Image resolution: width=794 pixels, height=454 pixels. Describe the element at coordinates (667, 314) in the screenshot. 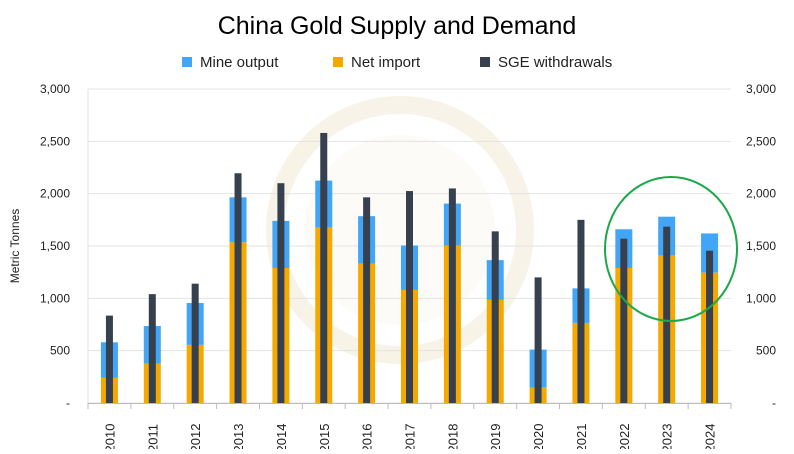

I see `bar-sge-withdrawals-2023` at that location.